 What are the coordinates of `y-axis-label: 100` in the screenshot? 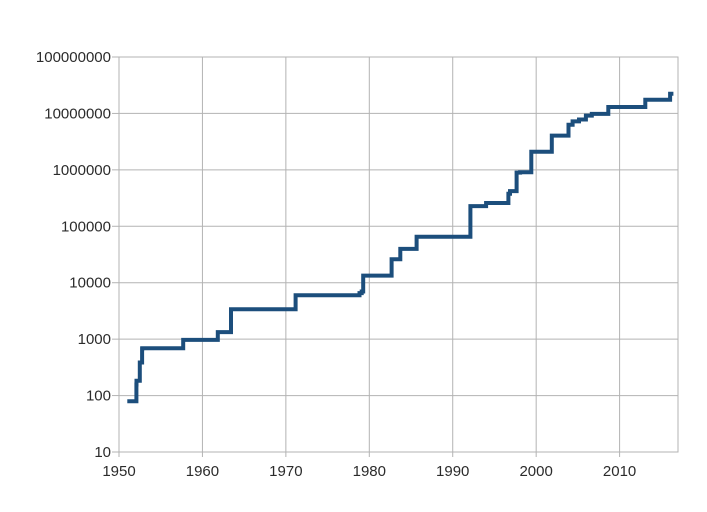 It's located at (98, 396).